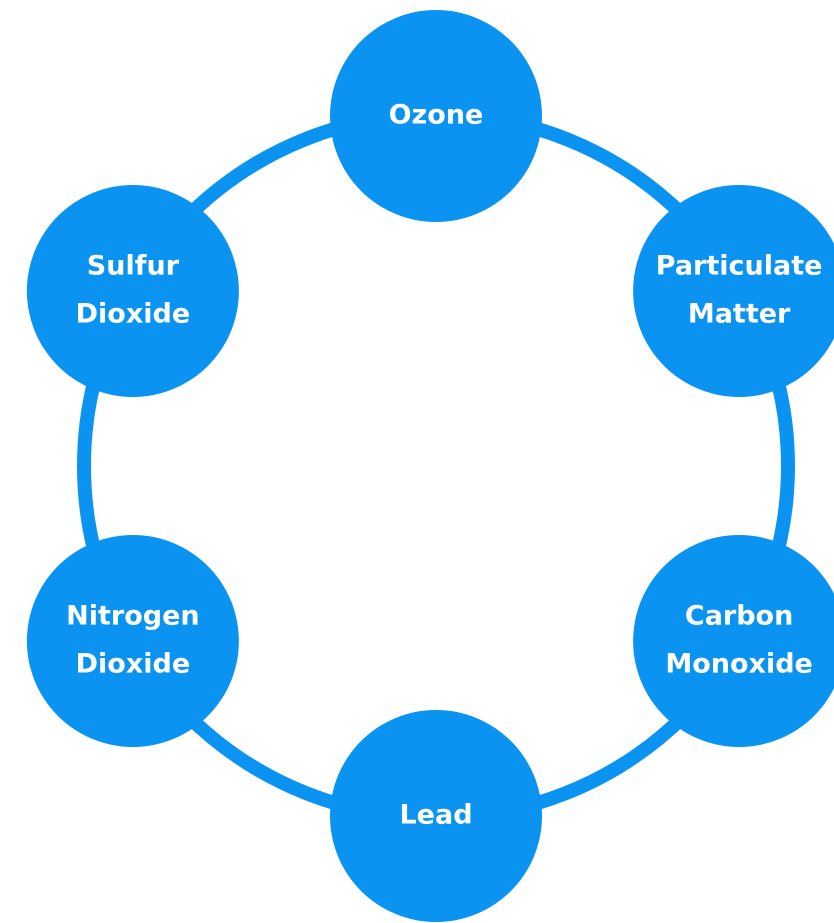 The width and height of the screenshot is (834, 923). Describe the element at coordinates (739, 266) in the screenshot. I see `node-label: Particulate` at that location.